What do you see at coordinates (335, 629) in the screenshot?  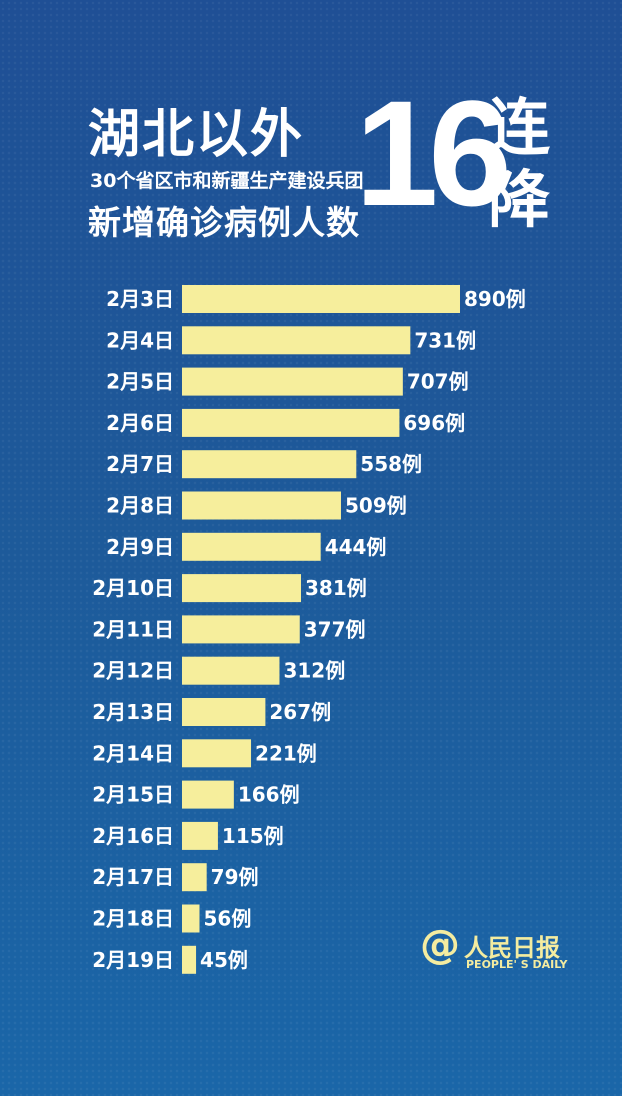 I see `data-label: 377例` at bounding box center [335, 629].